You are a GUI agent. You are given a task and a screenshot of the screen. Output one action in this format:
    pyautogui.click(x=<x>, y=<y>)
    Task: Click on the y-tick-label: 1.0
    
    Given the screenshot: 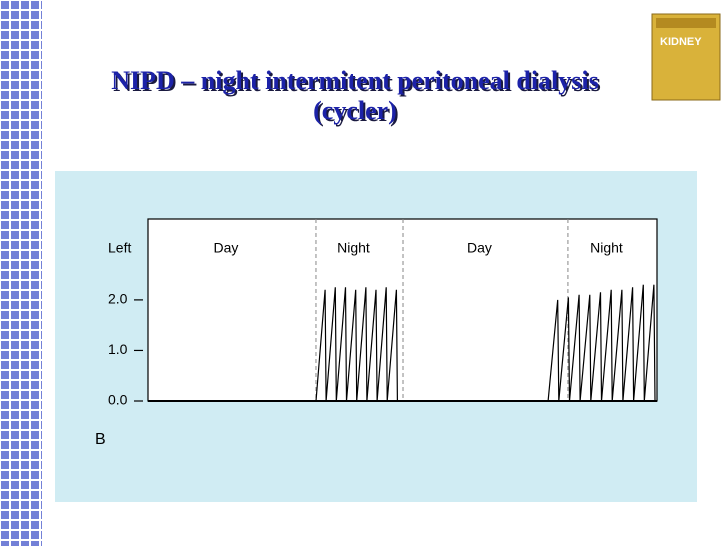 What is the action you would take?
    pyautogui.click(x=118, y=349)
    